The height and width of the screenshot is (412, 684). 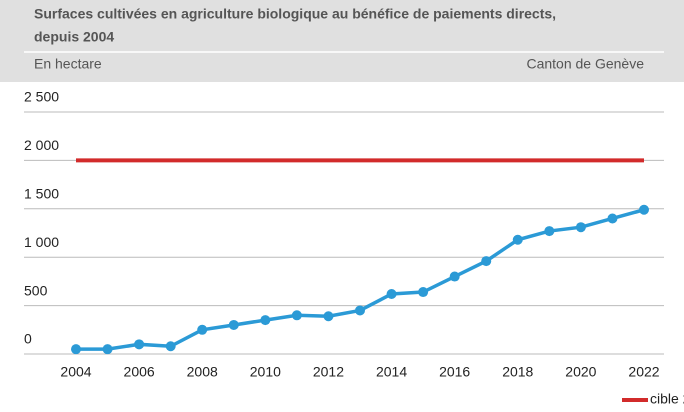 I want to click on x-tick-label: 2018, so click(x=517, y=372).